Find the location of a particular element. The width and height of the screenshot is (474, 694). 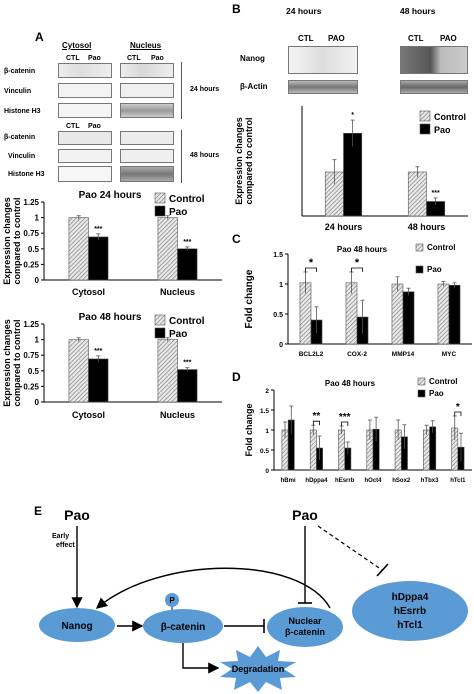

b-lane-pao: PAO is located at coordinates (336, 38).